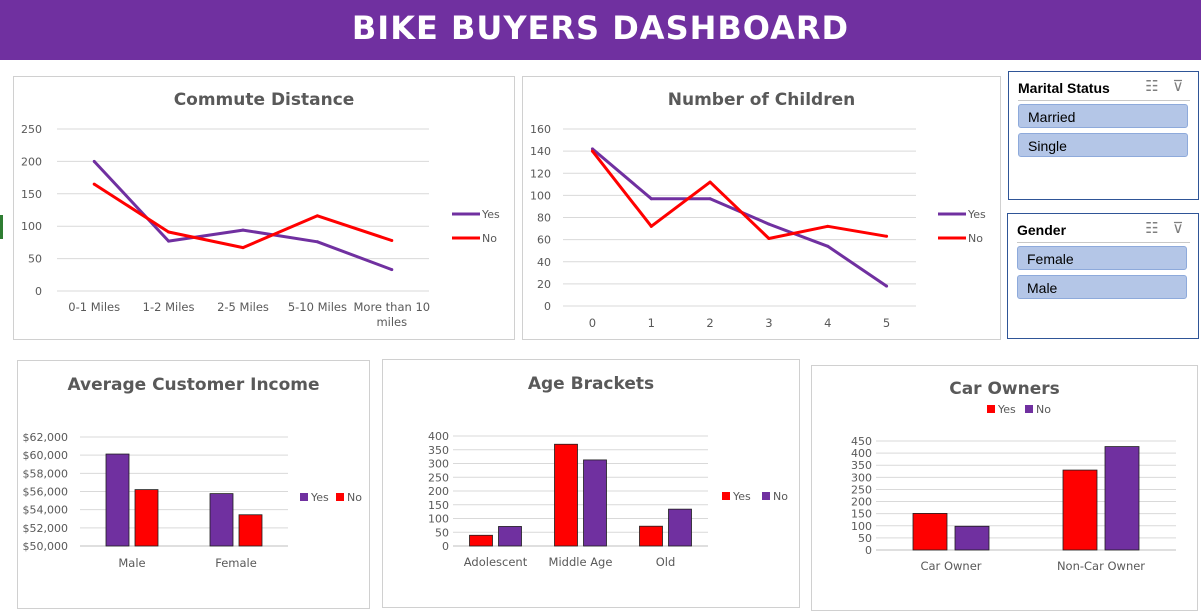  What do you see at coordinates (651, 323) in the screenshot?
I see `x-tick-label: 1` at bounding box center [651, 323].